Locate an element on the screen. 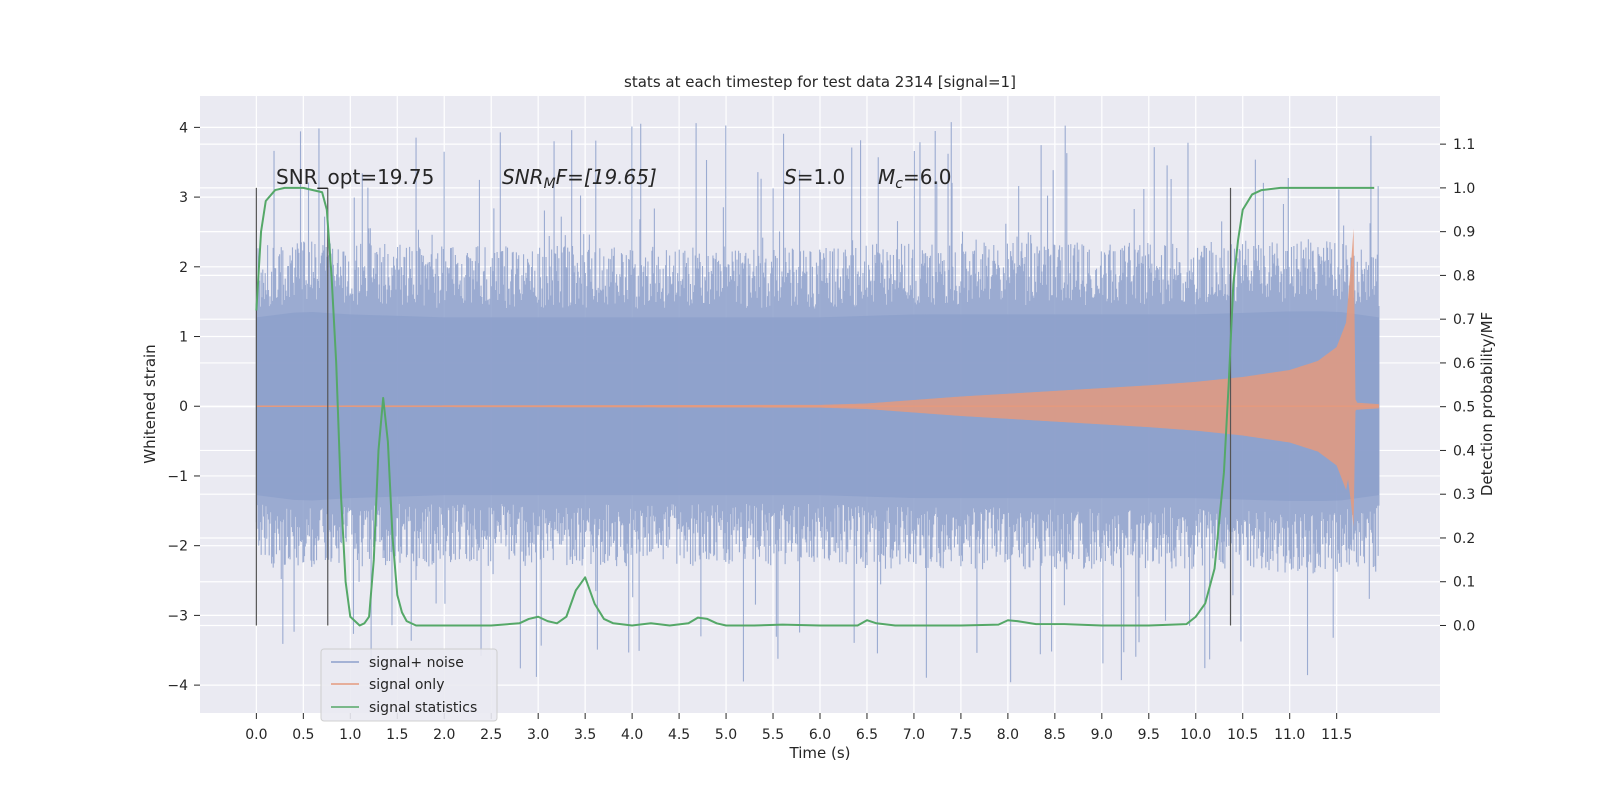  x-tick-label: 10.5 is located at coordinates (1242, 735).